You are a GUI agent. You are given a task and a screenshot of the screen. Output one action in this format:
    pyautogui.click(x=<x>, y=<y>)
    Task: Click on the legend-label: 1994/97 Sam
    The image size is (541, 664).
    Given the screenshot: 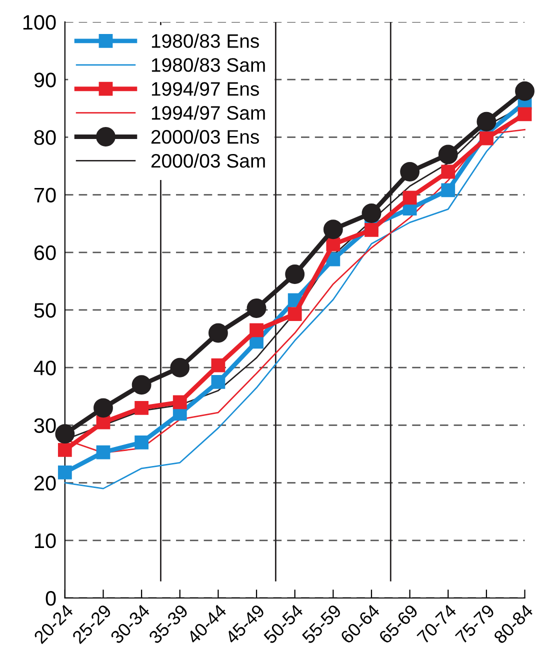 What is the action you would take?
    pyautogui.click(x=208, y=113)
    